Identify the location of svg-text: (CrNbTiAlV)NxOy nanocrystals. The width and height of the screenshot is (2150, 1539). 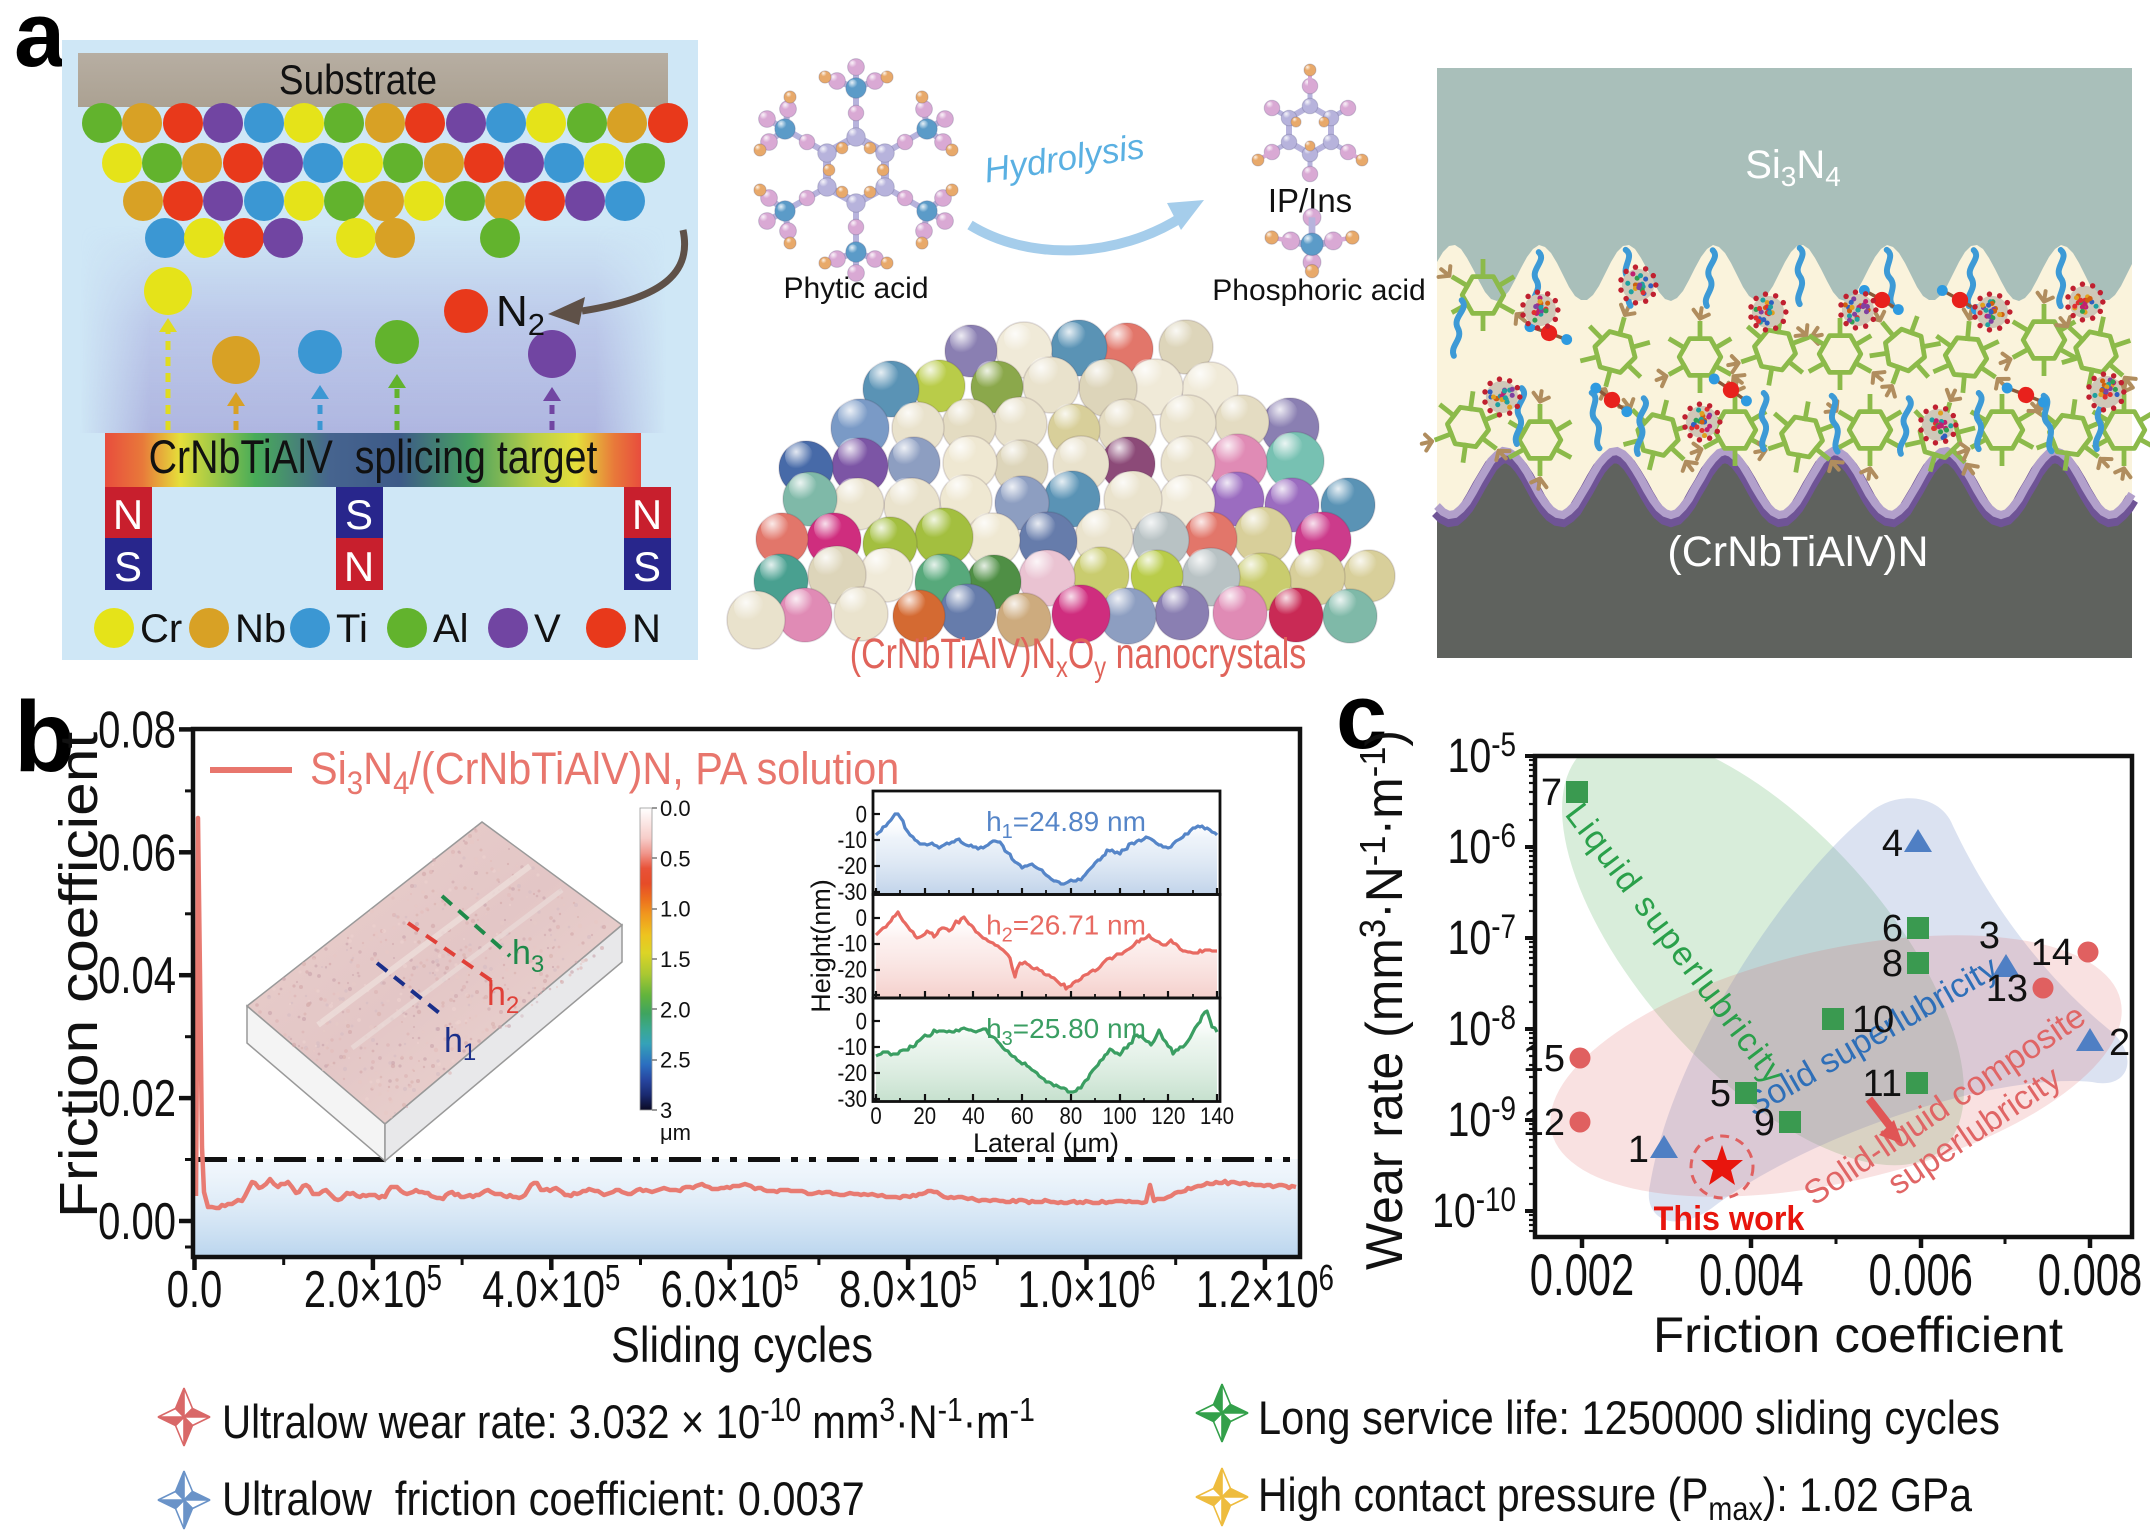
(1078, 656).